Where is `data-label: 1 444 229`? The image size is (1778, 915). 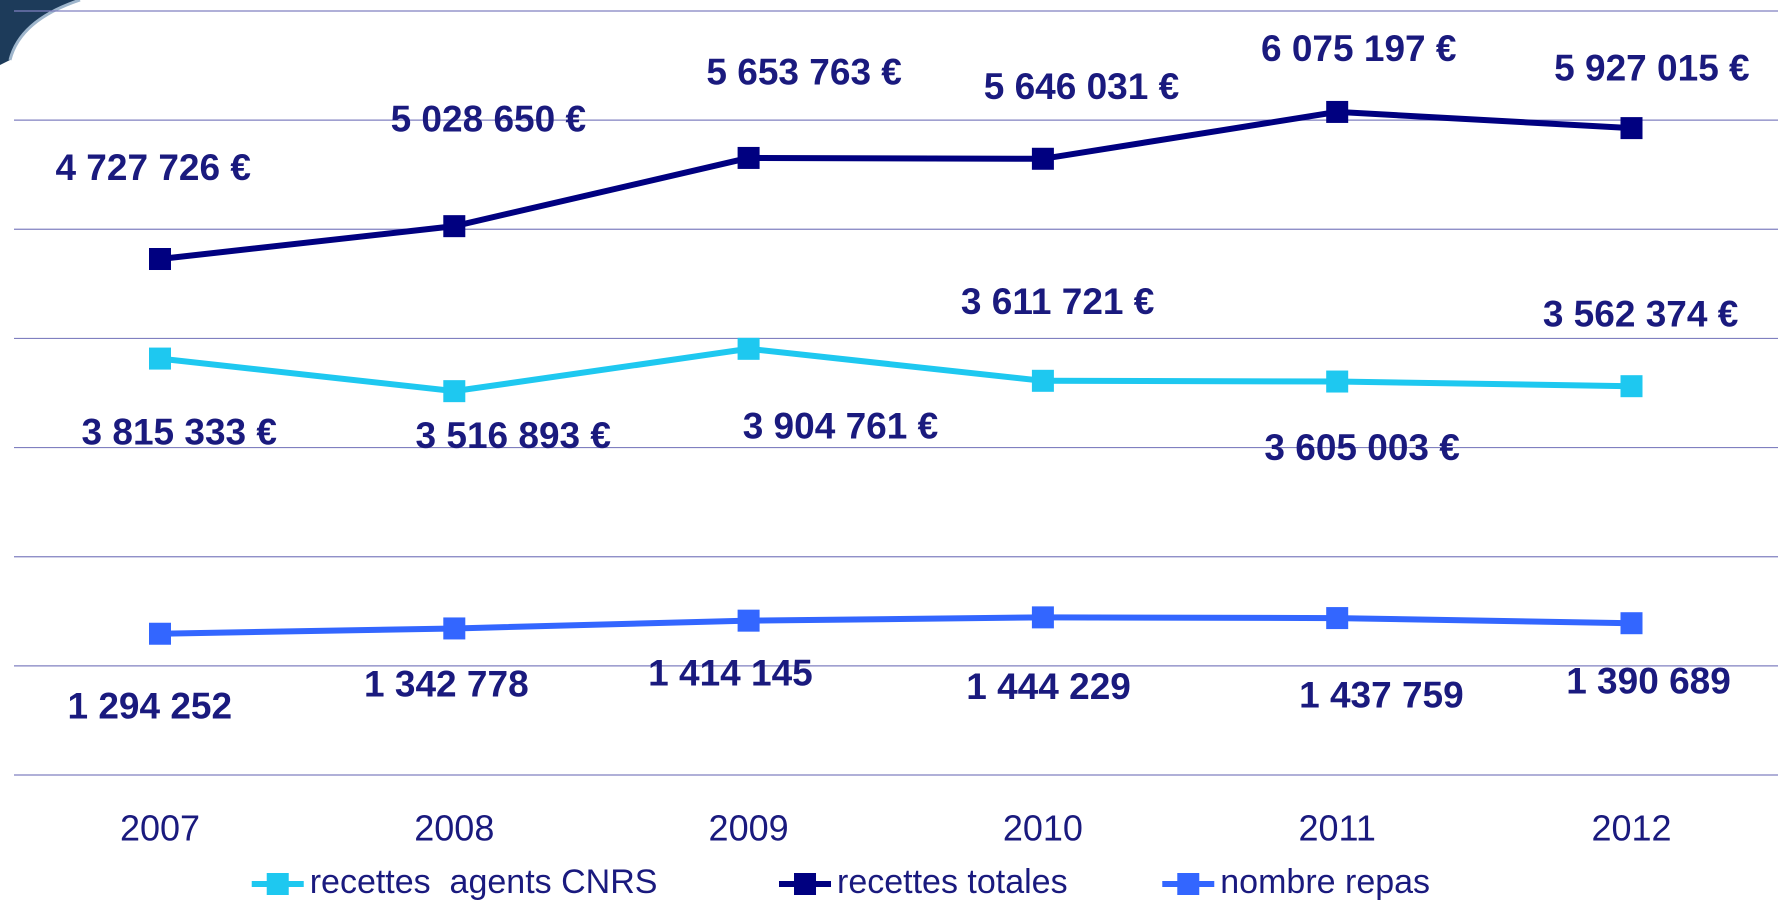
data-label: 1 444 229 is located at coordinates (1048, 686).